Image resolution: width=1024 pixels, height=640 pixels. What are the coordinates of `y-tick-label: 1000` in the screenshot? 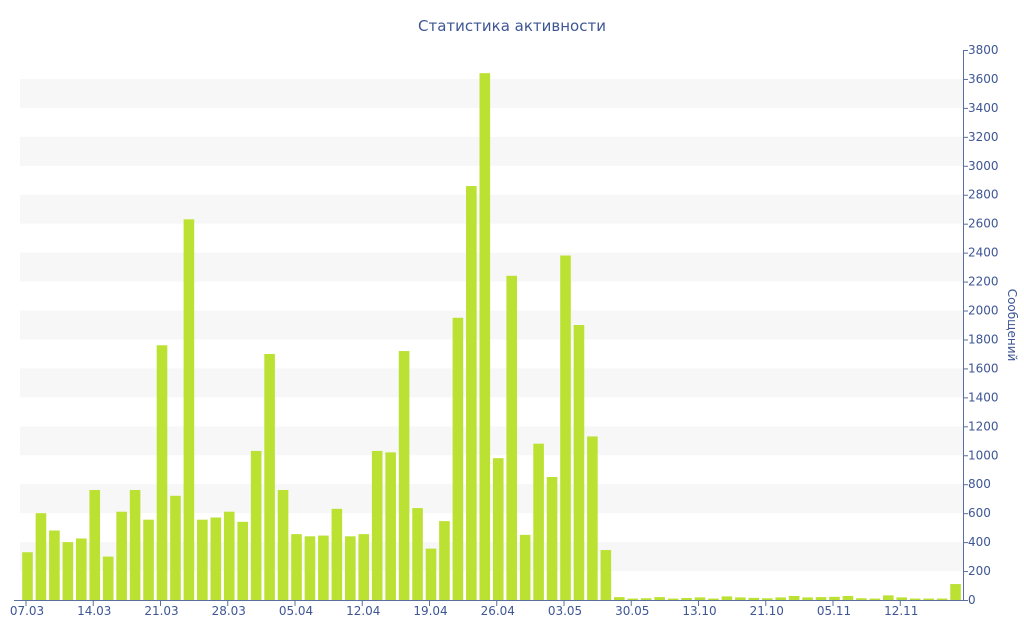 It's located at (983, 455).